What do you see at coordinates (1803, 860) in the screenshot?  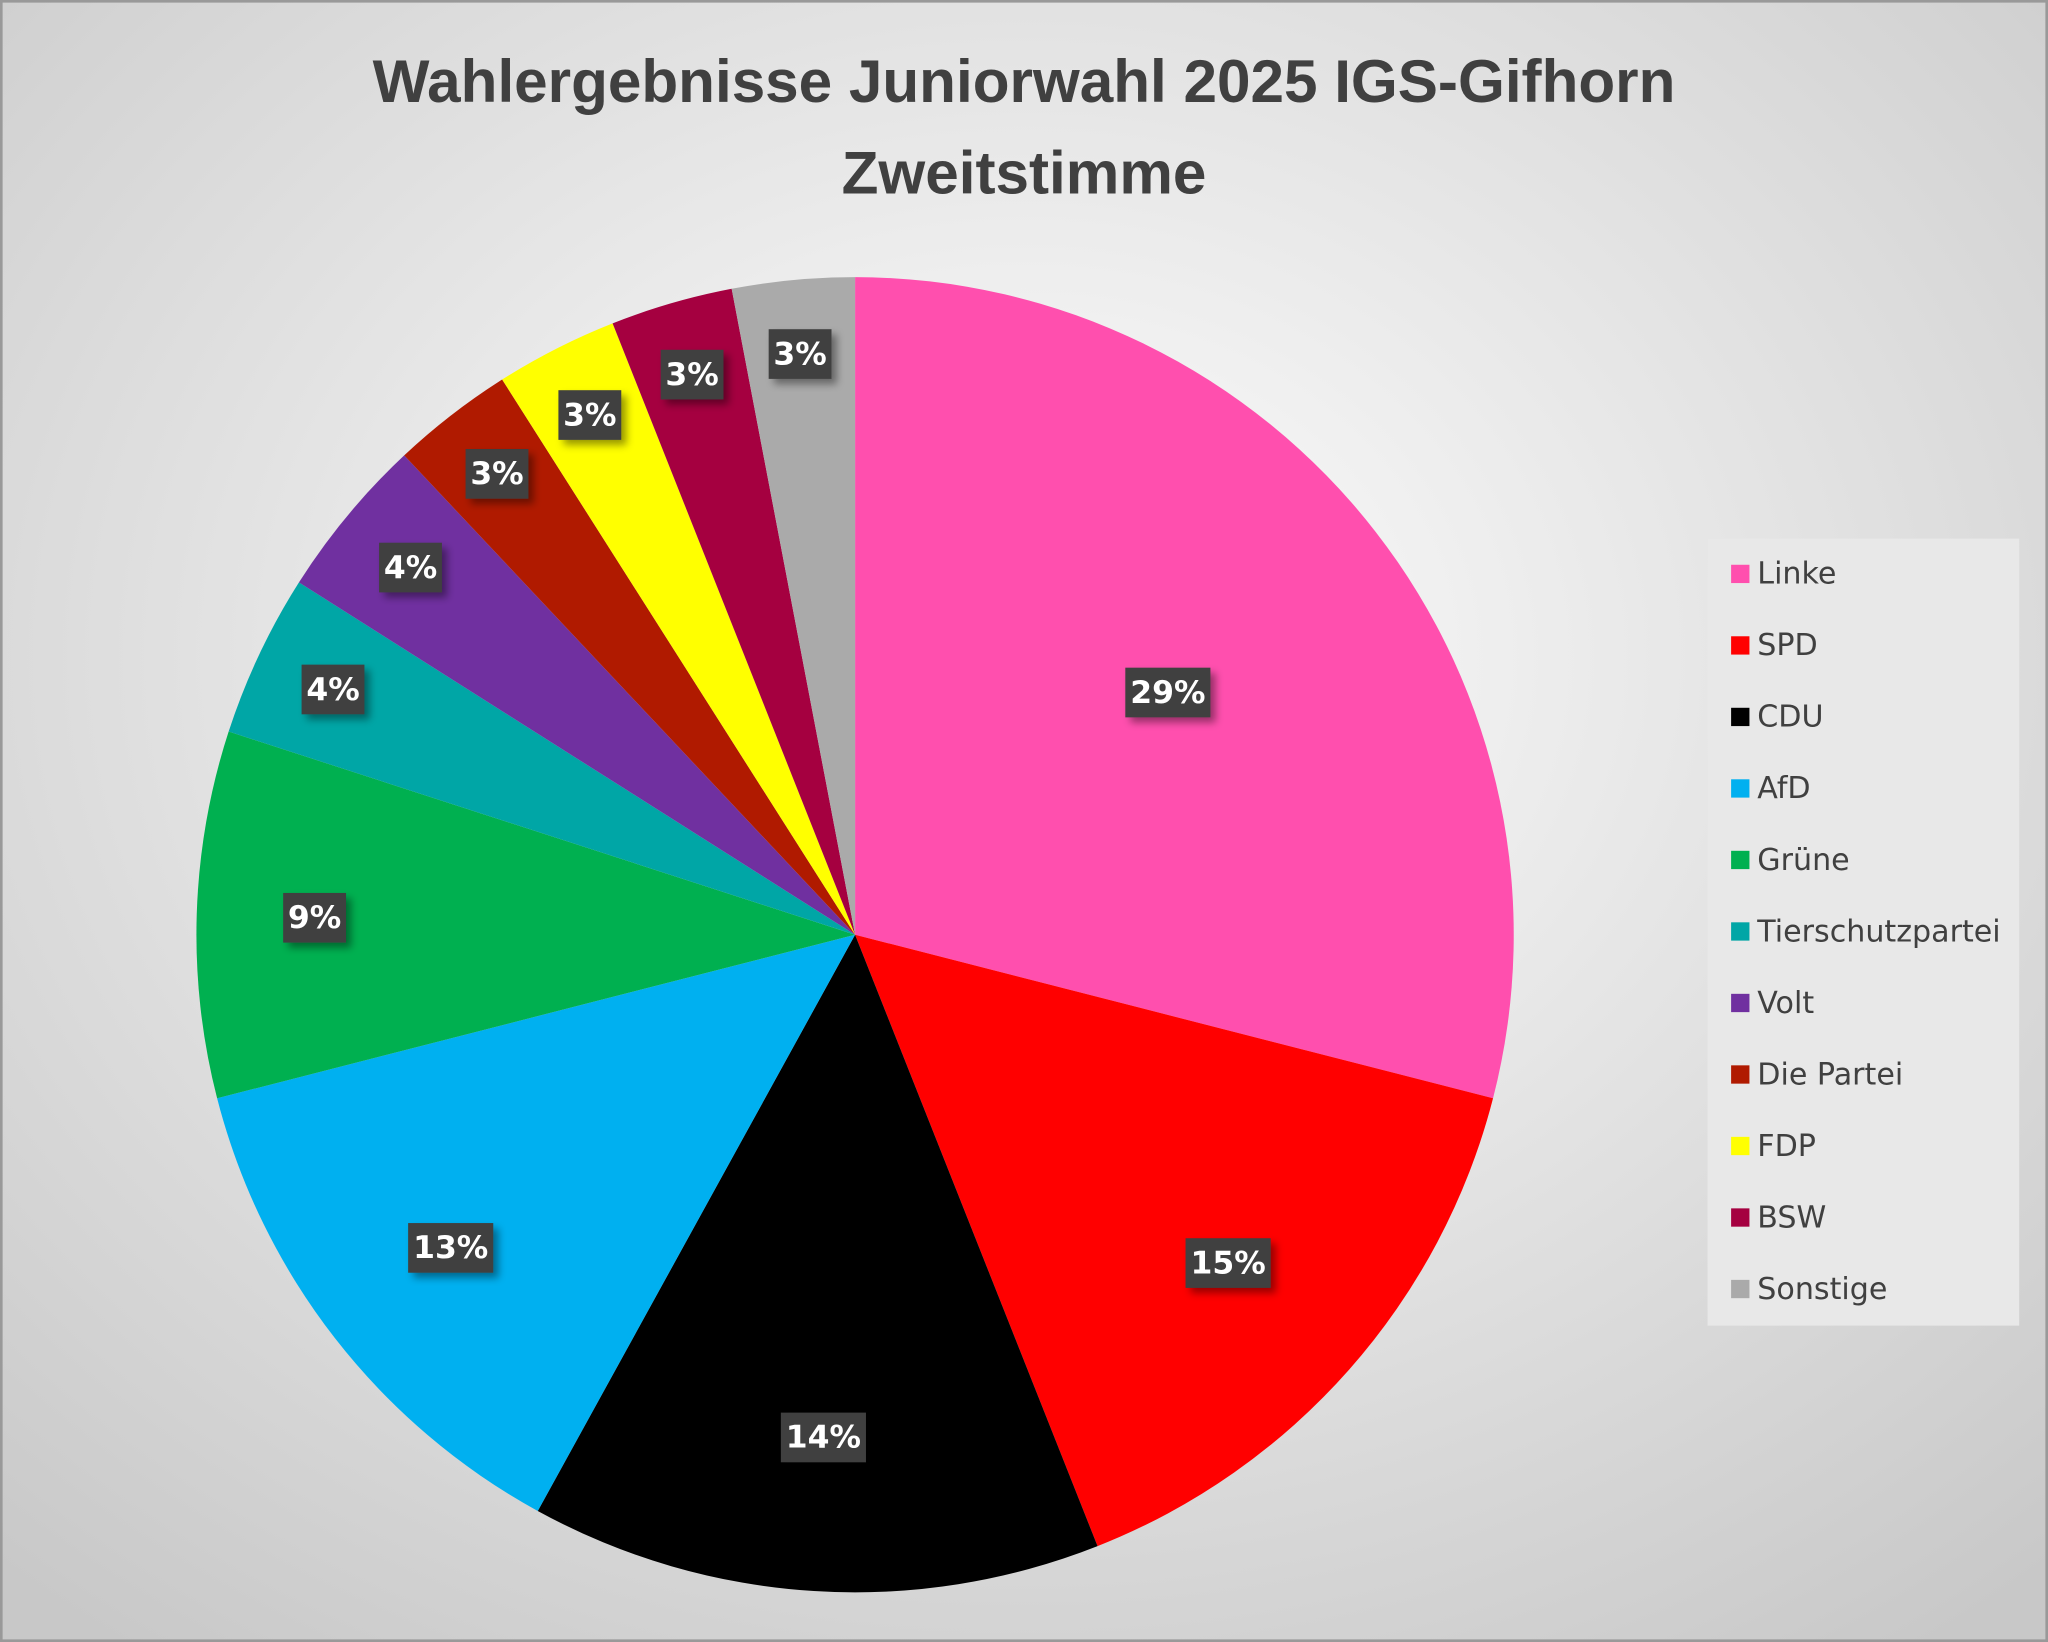 I see `legend-label: Grüne` at bounding box center [1803, 860].